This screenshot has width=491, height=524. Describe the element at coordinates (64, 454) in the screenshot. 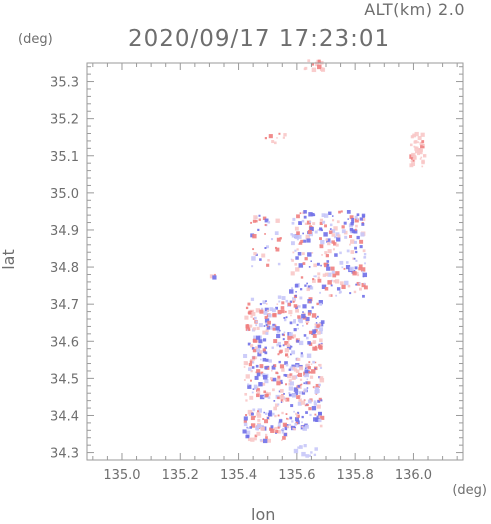

I see `y-tick-label: 34.3` at that location.